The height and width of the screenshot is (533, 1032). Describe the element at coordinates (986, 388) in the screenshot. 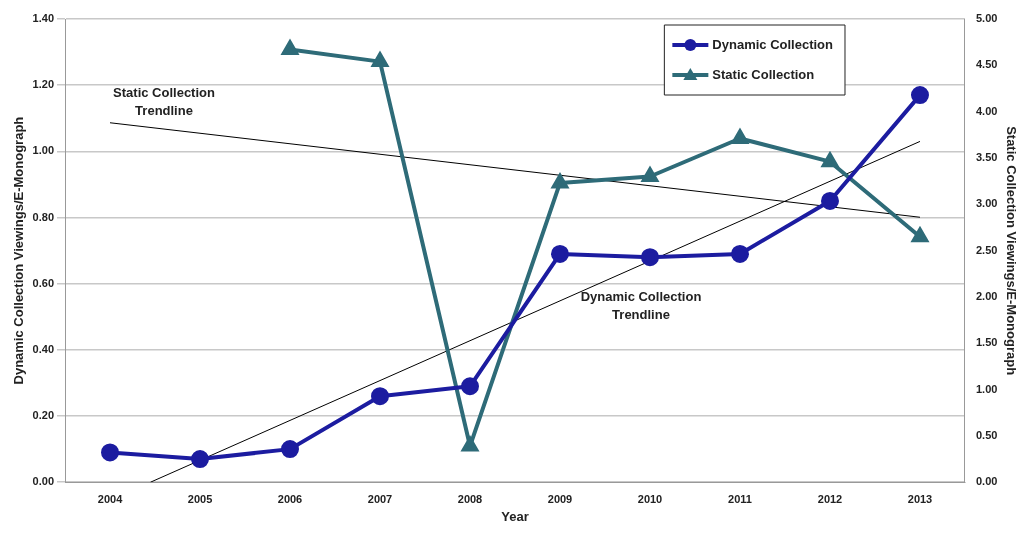

I see `y2-tick-label: 1.00` at that location.